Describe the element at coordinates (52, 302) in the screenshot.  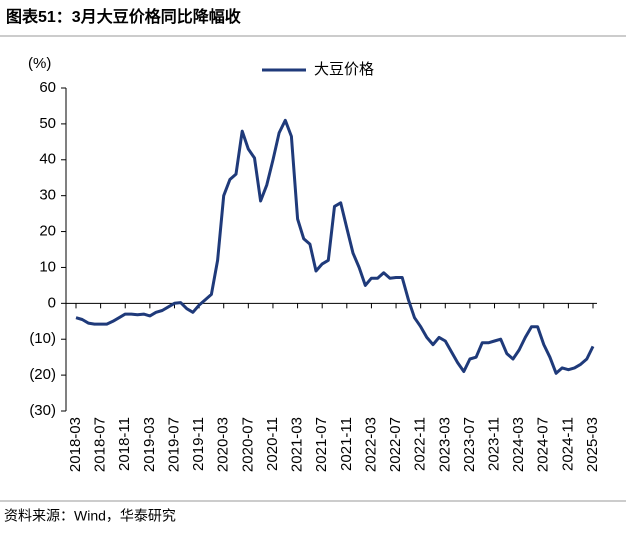
I see `y-tick-label: 0` at that location.